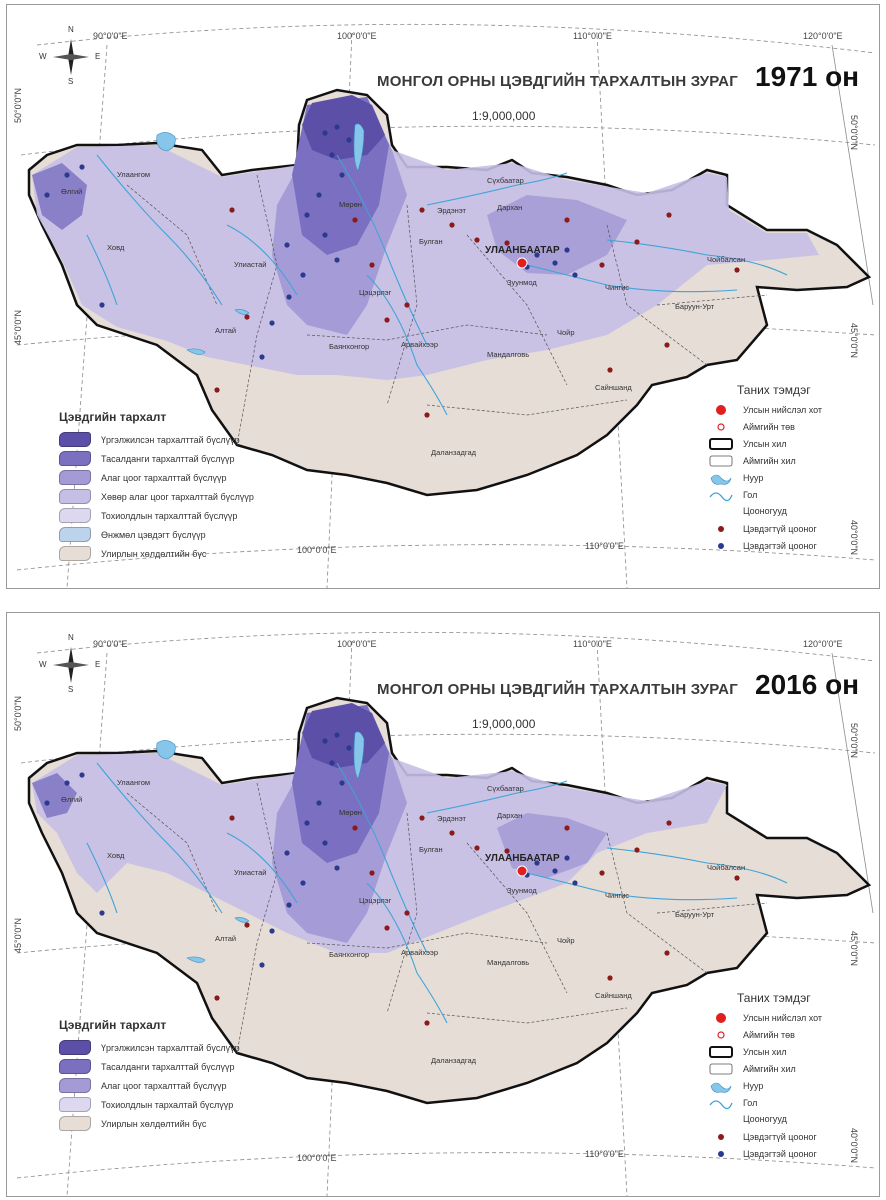 The height and width of the screenshot is (1200, 886). What do you see at coordinates (504, 116) in the screenshot?
I see `map-scale: 1:9,000,000` at bounding box center [504, 116].